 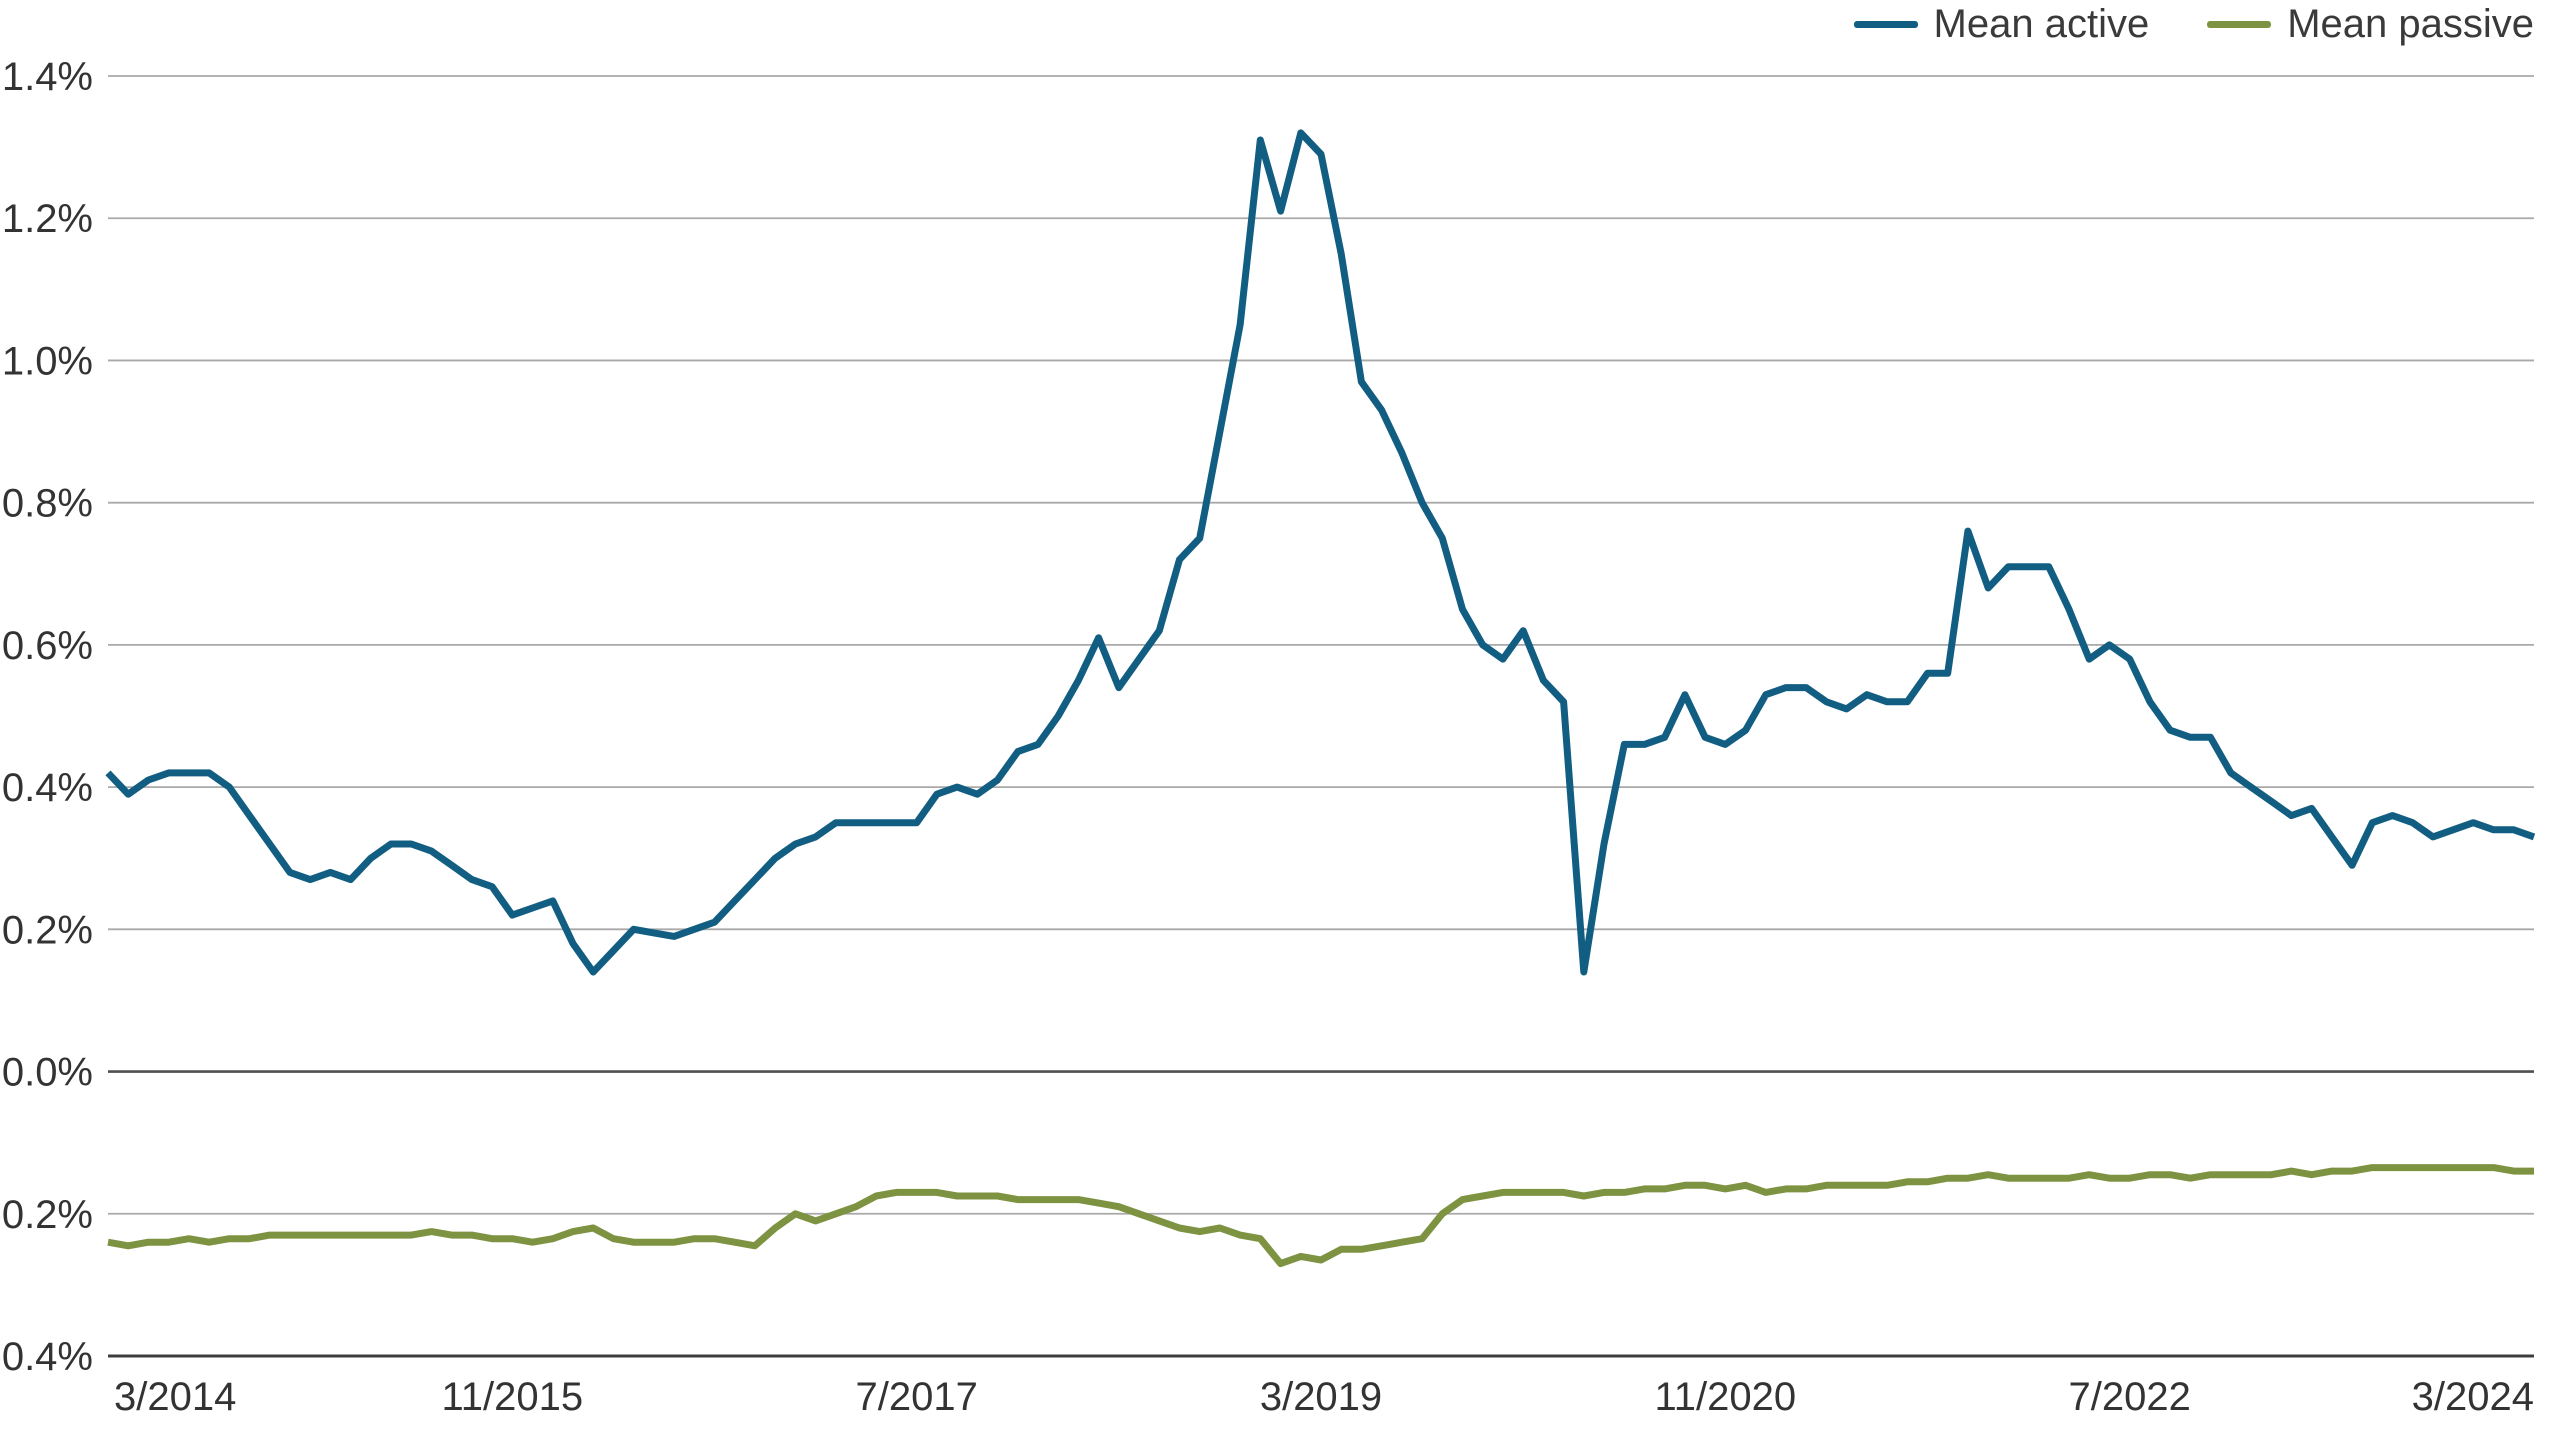 I want to click on x-tick-label: 3/2019, so click(x=1321, y=1397).